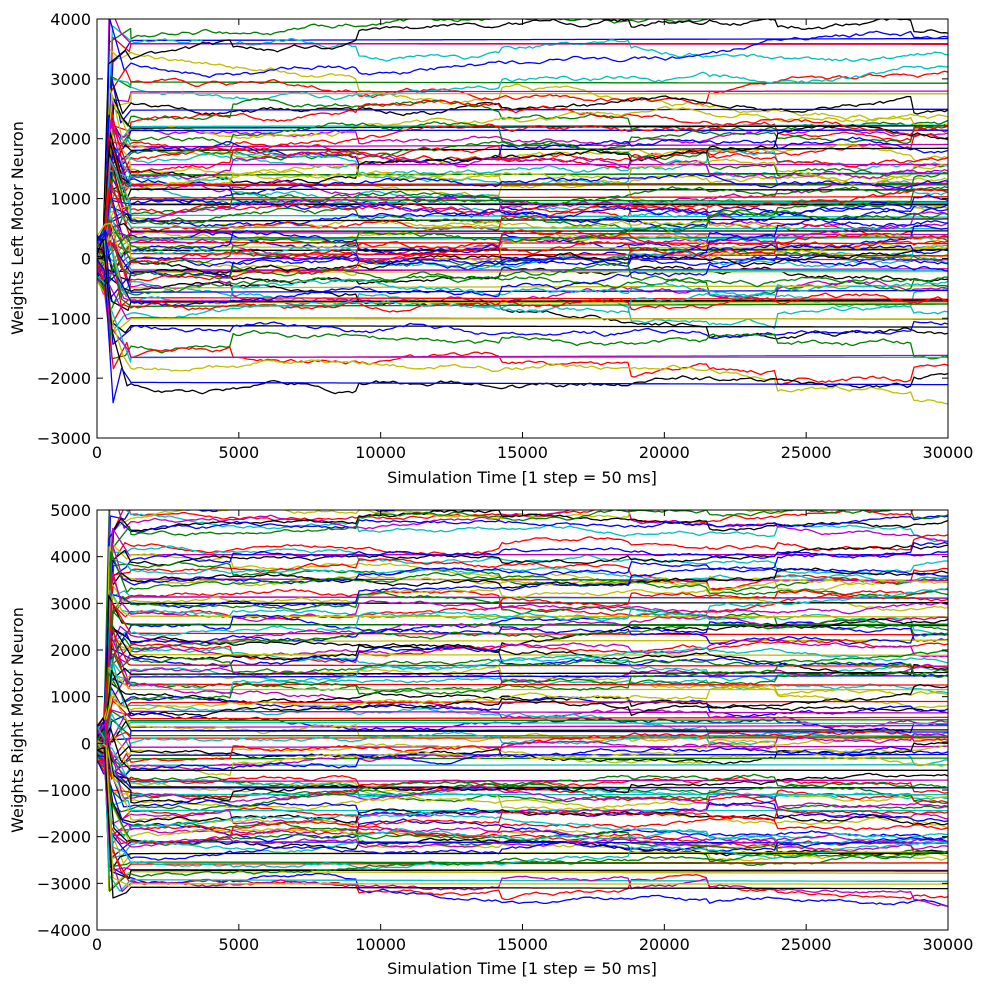  Describe the element at coordinates (380, 452) in the screenshot. I see `x-tick-label: 10000` at that location.